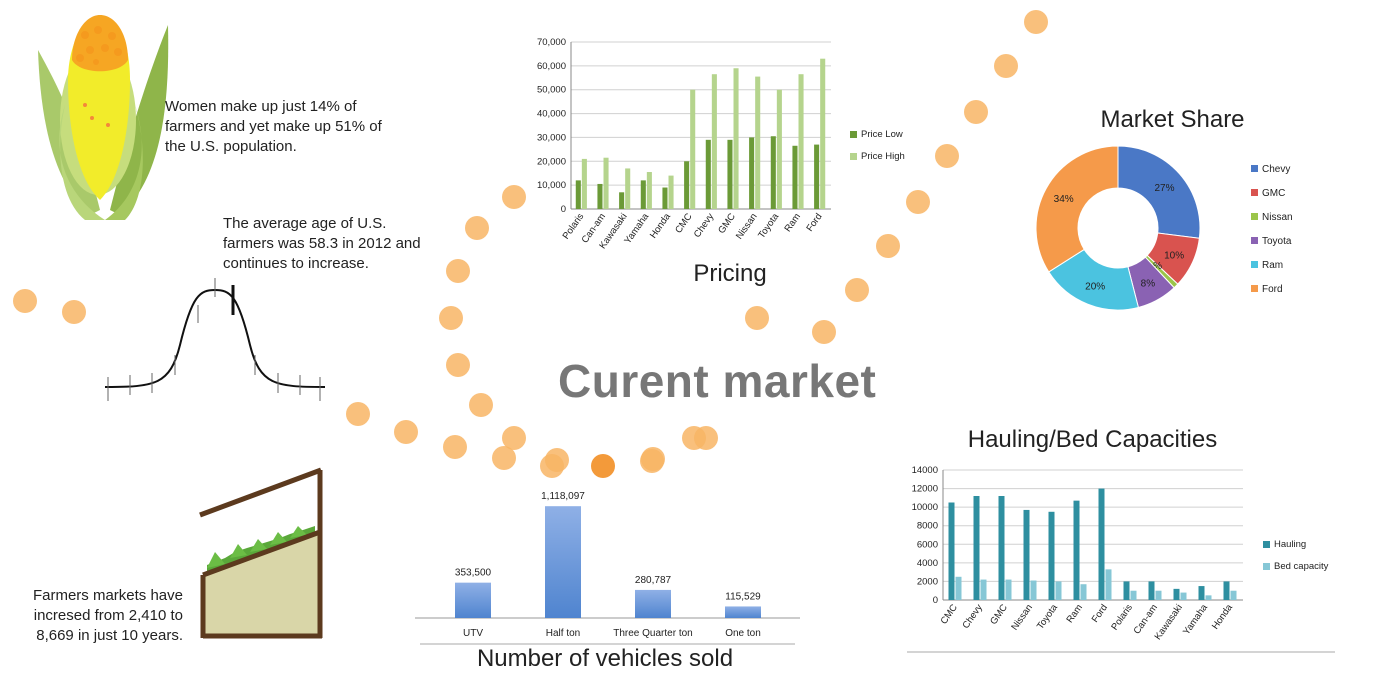  I want to click on legend-label: GMC, so click(1273, 193).